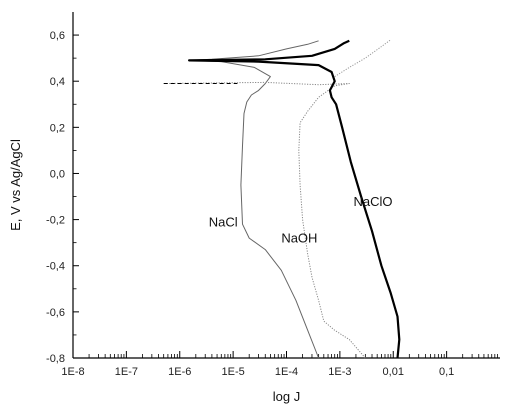 The image size is (505, 405). Describe the element at coordinates (339, 372) in the screenshot. I see `x-tick-label: 1E-3` at that location.